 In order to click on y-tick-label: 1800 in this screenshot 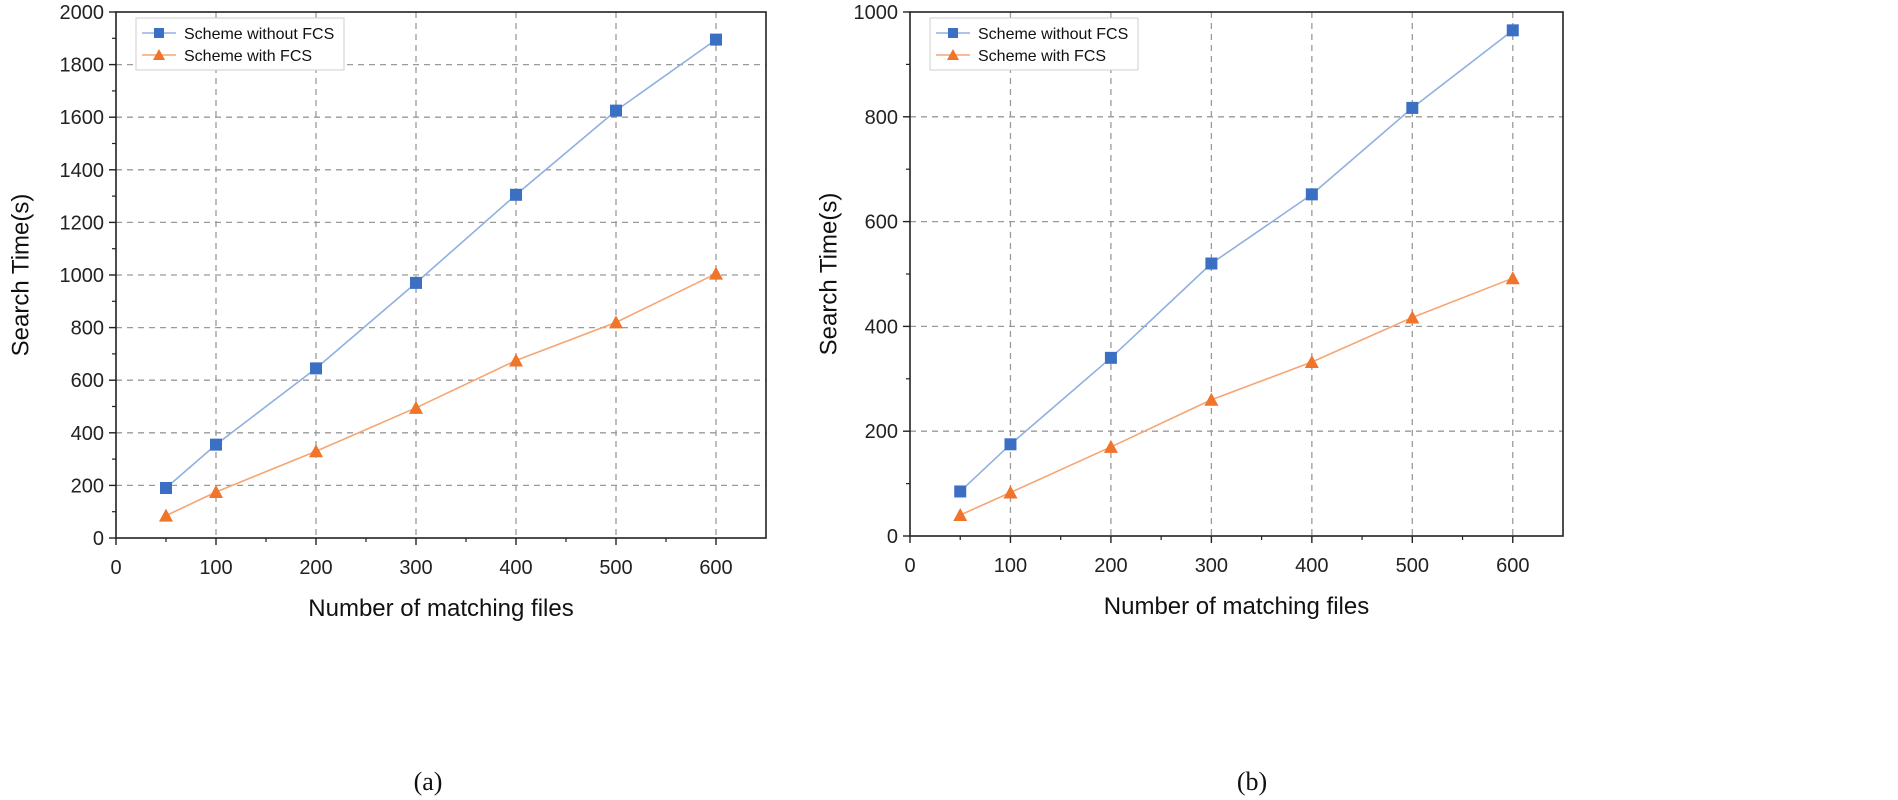, I will do `click(82, 66)`.